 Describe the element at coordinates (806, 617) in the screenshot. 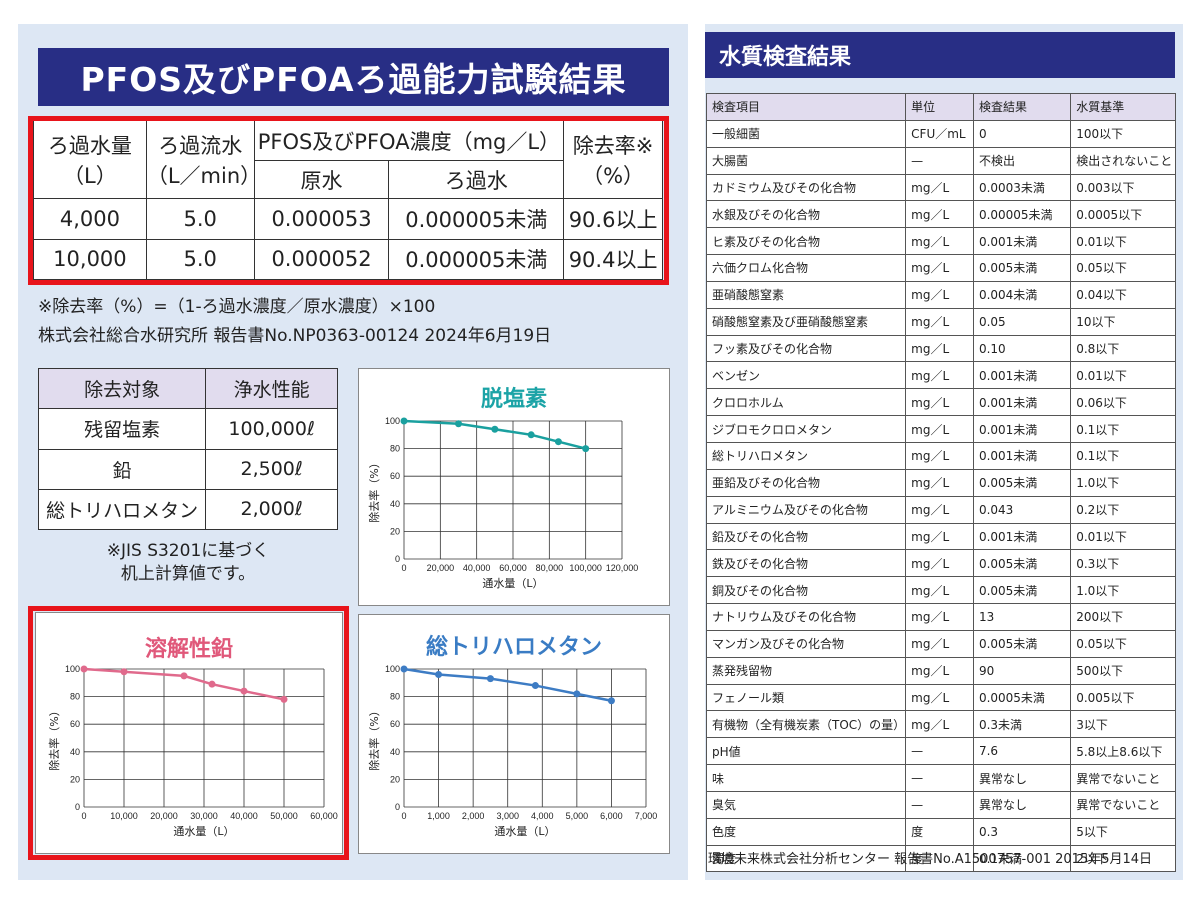

I see `table-cell: ナトリウム及びその化合物` at that location.